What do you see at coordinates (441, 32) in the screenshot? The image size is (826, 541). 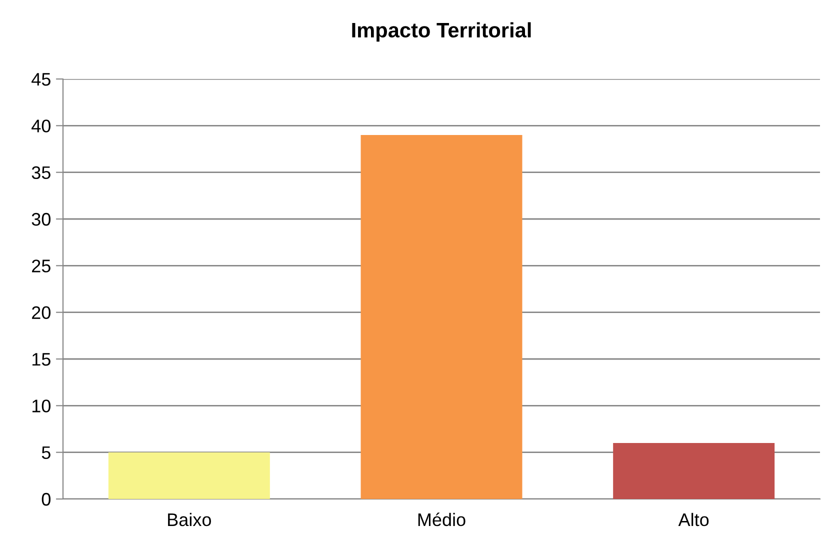 I see `chart-title: Impacto Territorial` at bounding box center [441, 32].